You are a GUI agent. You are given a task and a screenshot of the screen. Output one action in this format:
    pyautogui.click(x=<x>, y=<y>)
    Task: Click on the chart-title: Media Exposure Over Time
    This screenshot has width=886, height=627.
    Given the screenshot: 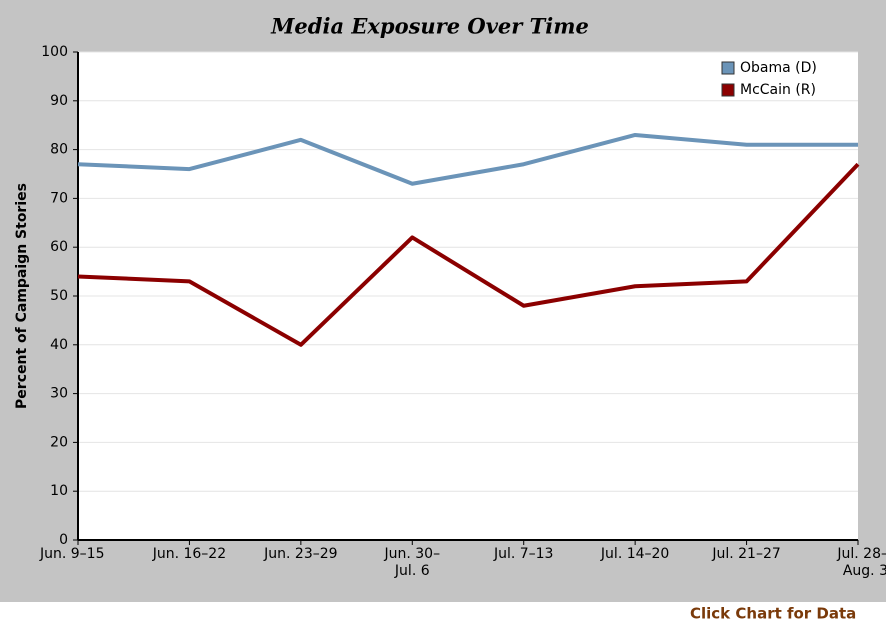 What is the action you would take?
    pyautogui.click(x=429, y=26)
    